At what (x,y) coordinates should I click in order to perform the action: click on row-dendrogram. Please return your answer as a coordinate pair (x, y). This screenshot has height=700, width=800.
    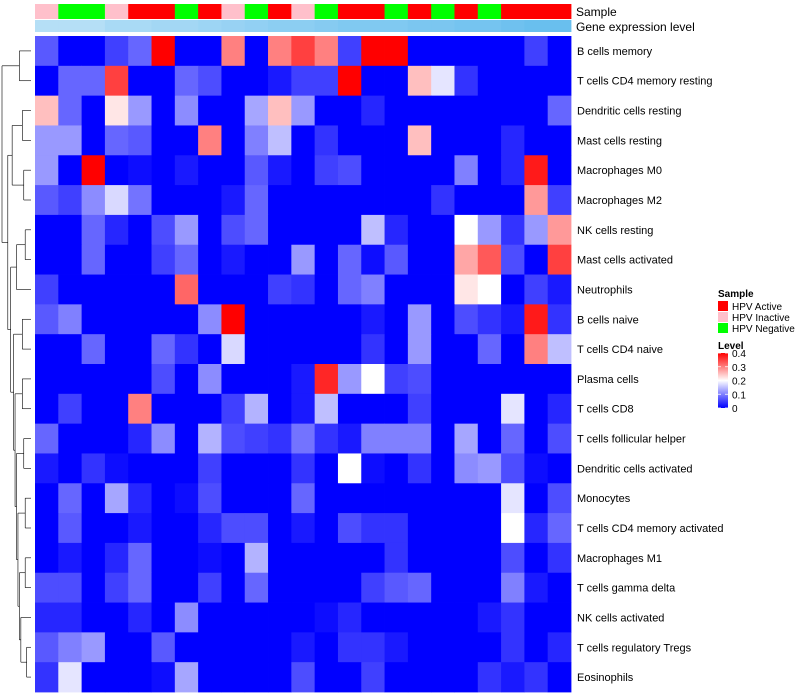
    Looking at the image, I should click on (16, 364).